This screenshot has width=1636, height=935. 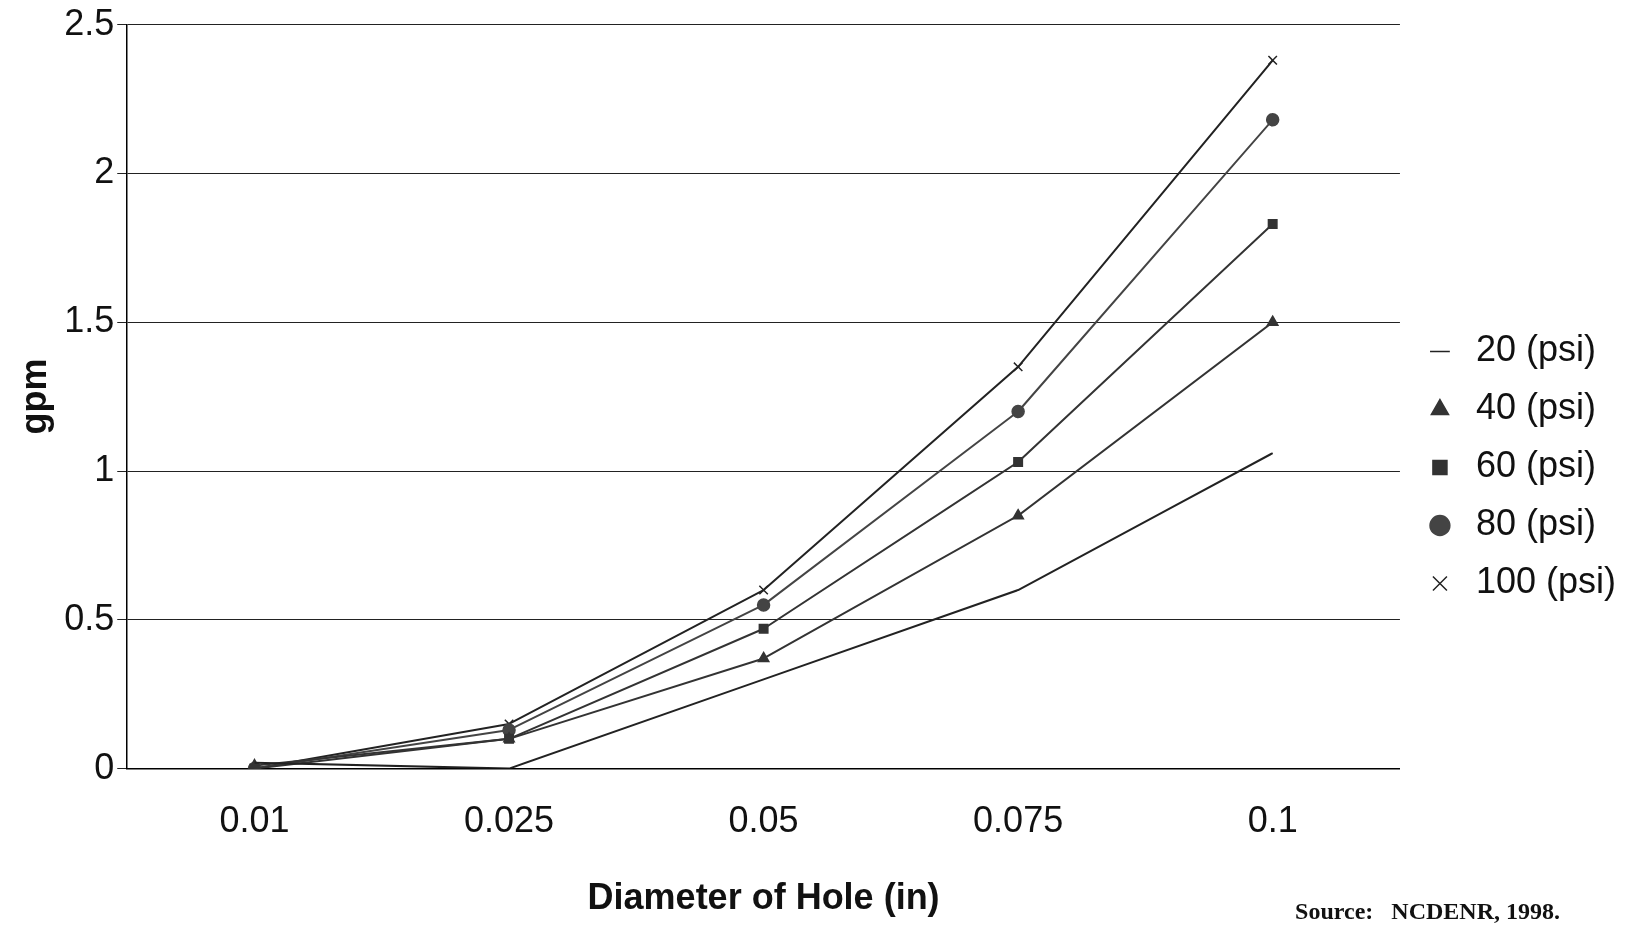 What do you see at coordinates (104, 766) in the screenshot?
I see `y-tick-label: 0` at bounding box center [104, 766].